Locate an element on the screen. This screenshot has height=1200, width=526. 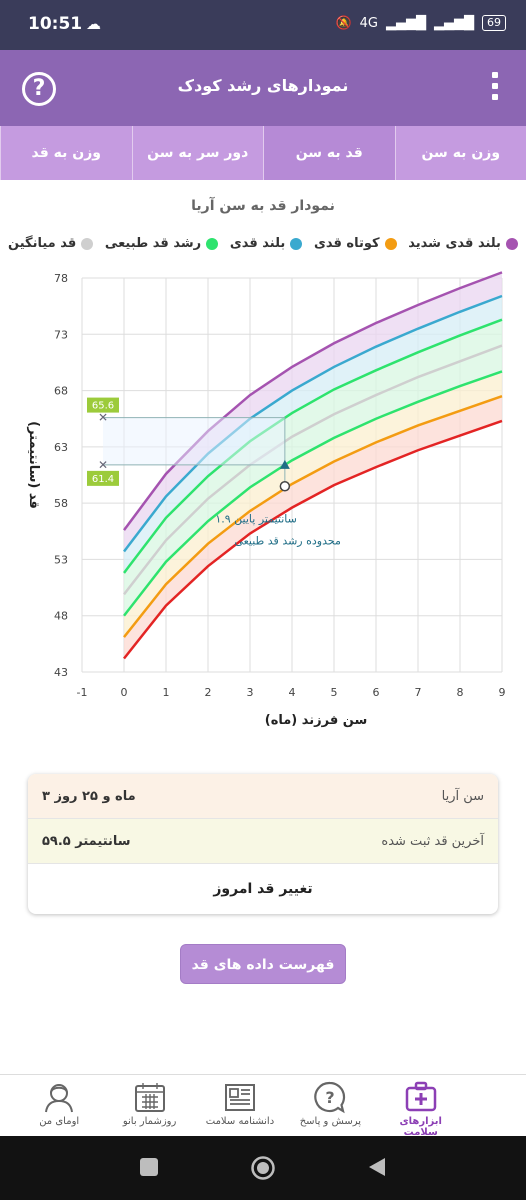
y-tick-label: 73 is located at coordinates (61, 334).